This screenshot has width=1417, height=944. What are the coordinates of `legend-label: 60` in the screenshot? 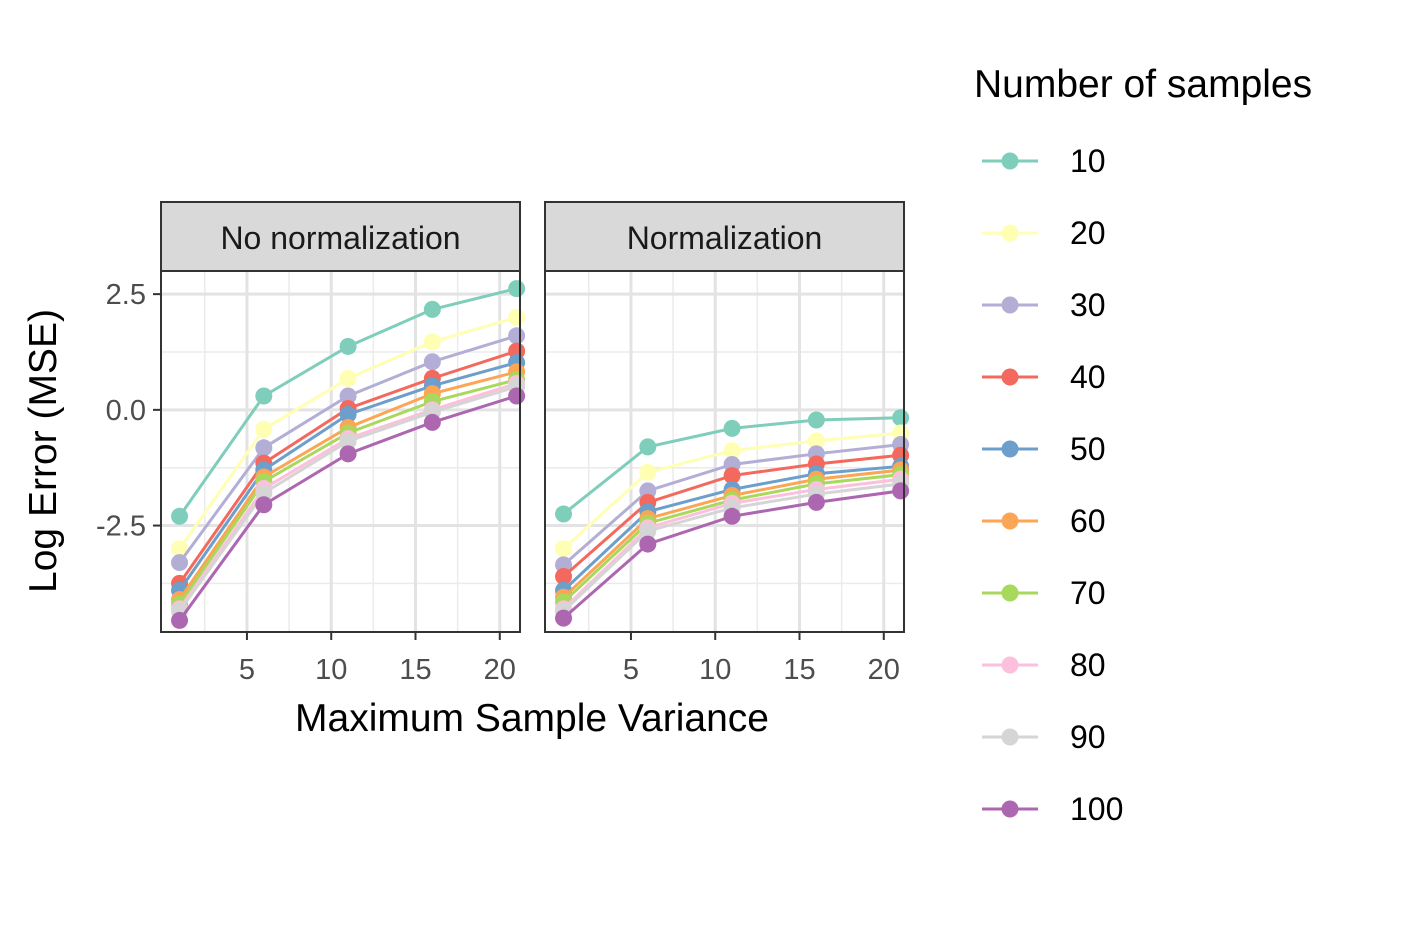 It's located at (1088, 521).